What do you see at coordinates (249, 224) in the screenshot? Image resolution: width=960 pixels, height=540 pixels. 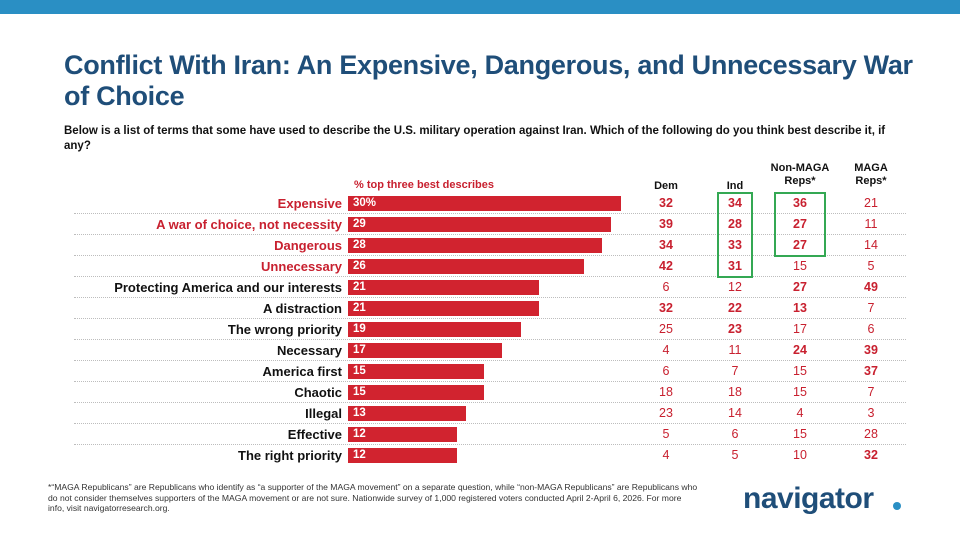 I see `category-label: A war of choice, not necessity` at bounding box center [249, 224].